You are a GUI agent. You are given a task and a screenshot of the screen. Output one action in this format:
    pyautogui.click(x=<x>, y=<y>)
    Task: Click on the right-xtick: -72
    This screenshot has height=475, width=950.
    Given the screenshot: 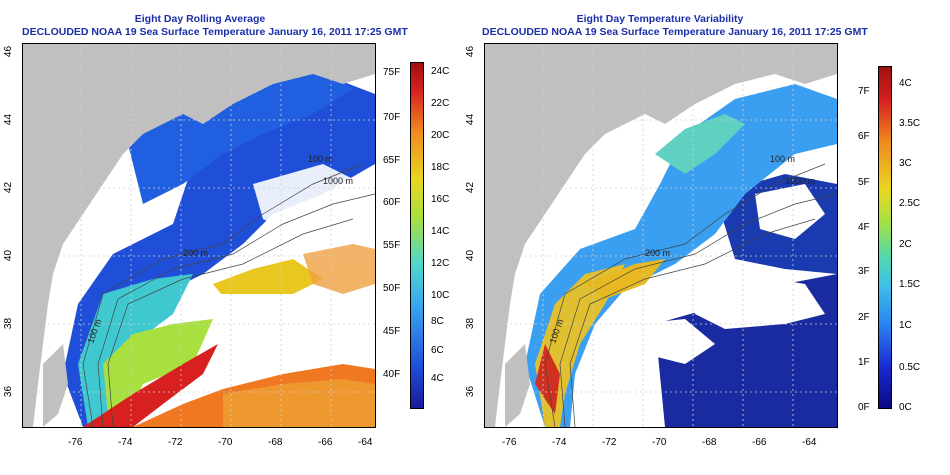 What is the action you would take?
    pyautogui.click(x=609, y=442)
    